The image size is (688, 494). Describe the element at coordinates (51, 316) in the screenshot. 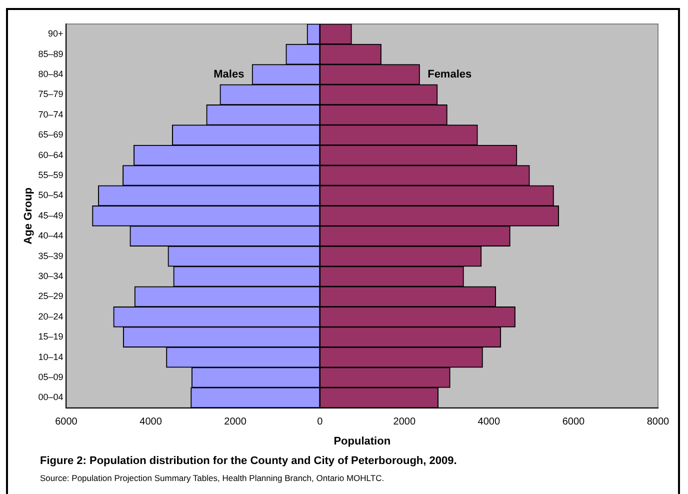

I see `y-tick-label: 20–24` at that location.